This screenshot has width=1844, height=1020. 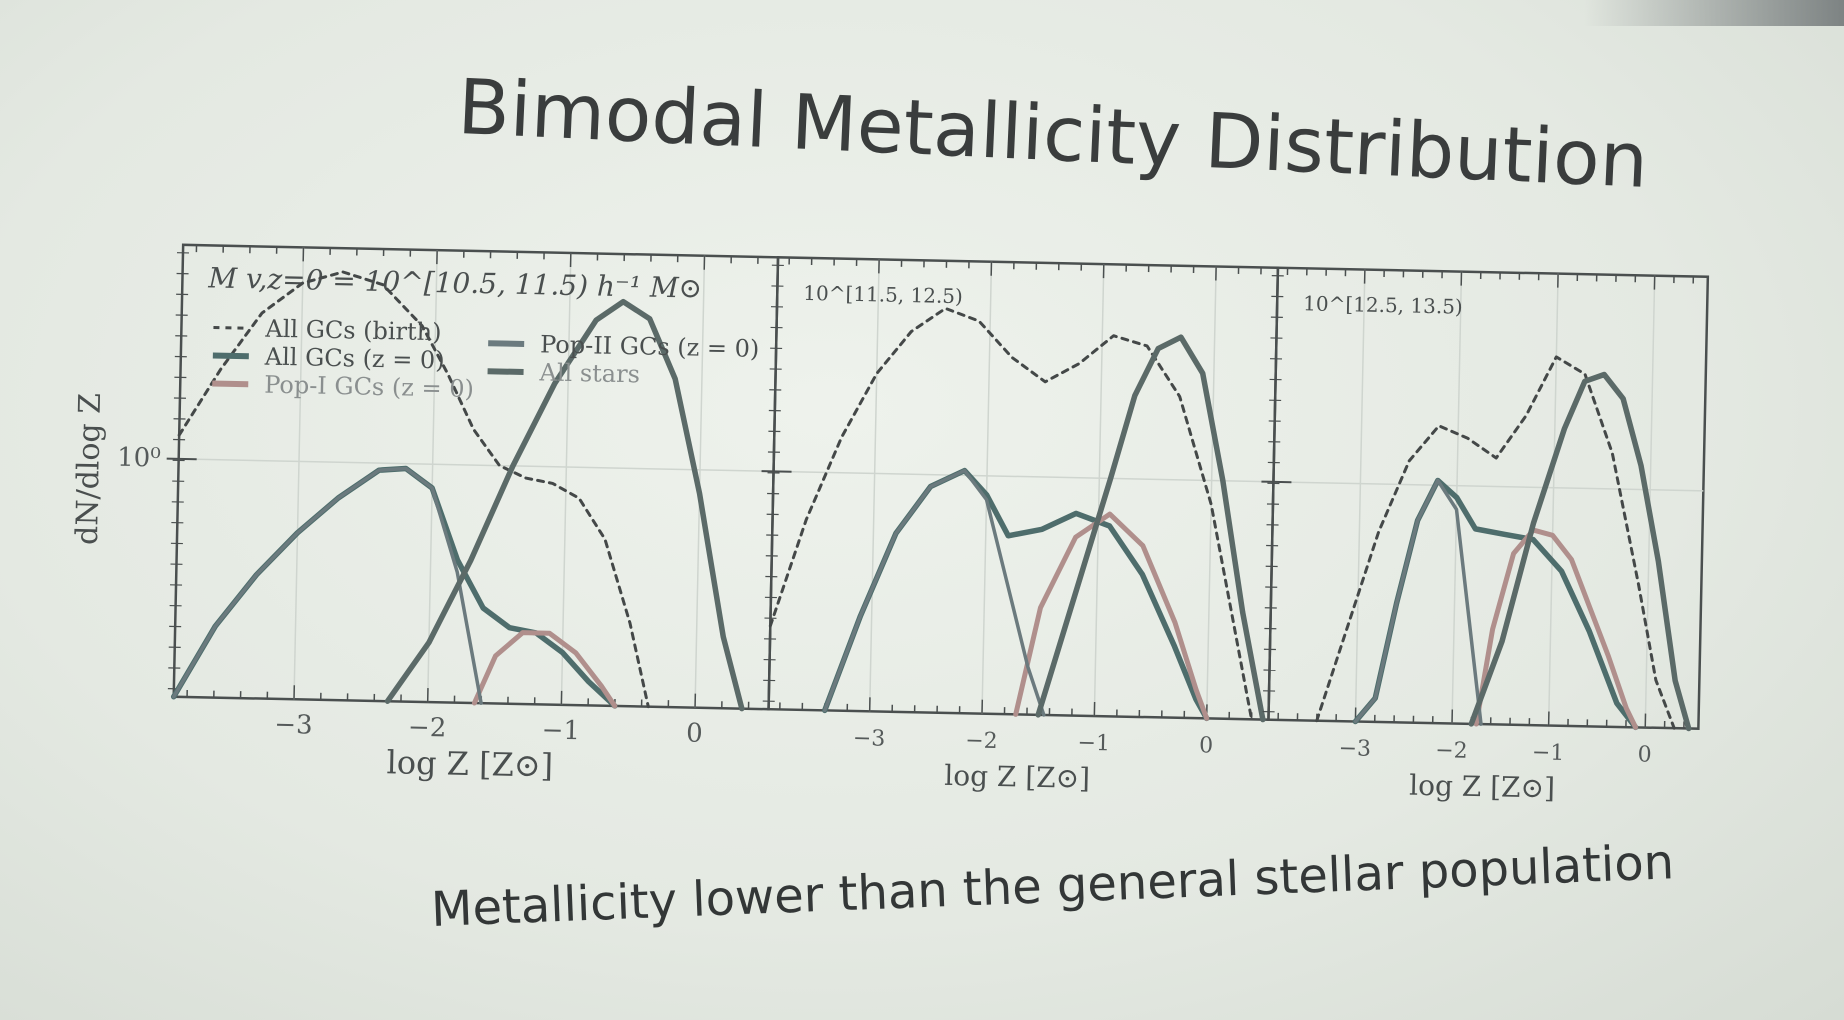 I want to click on legend-label: Pop-I GCs (z = 0), so click(x=369, y=387).